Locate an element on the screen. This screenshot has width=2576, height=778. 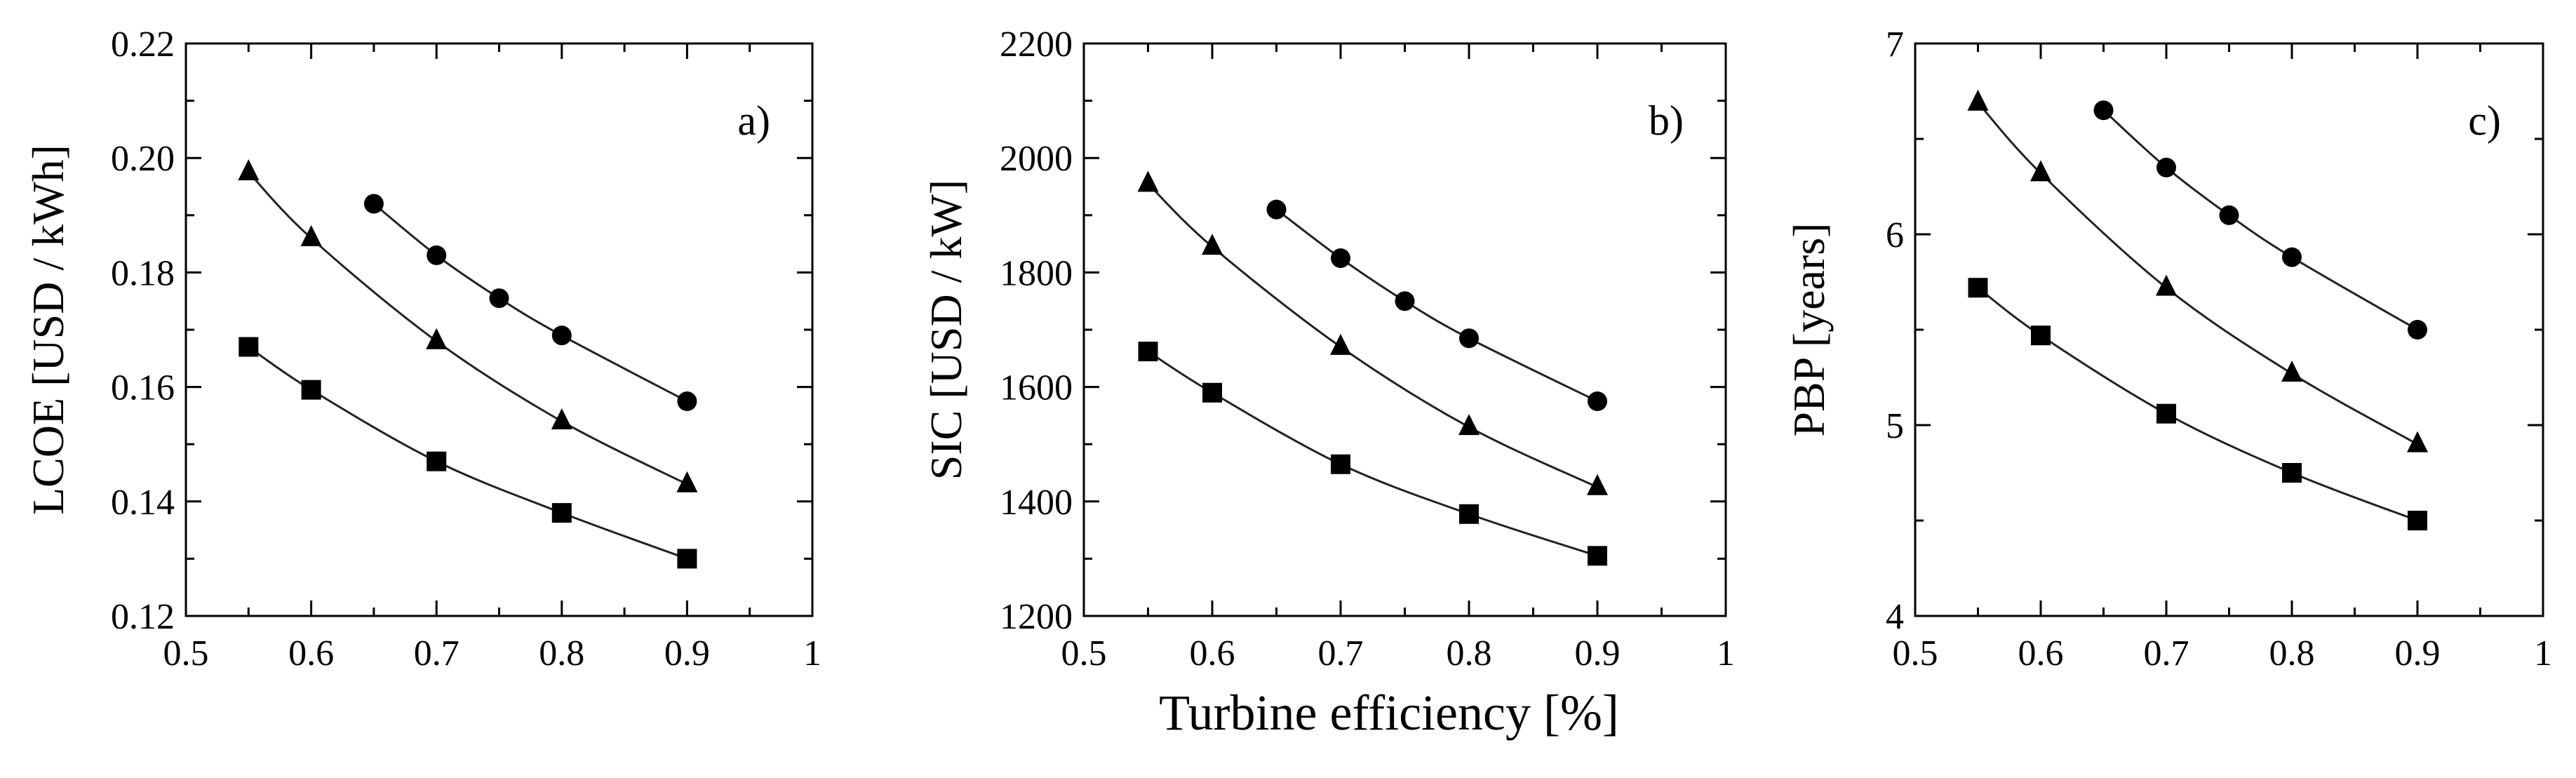
y-tick-label: 1400 is located at coordinates (1036, 503).